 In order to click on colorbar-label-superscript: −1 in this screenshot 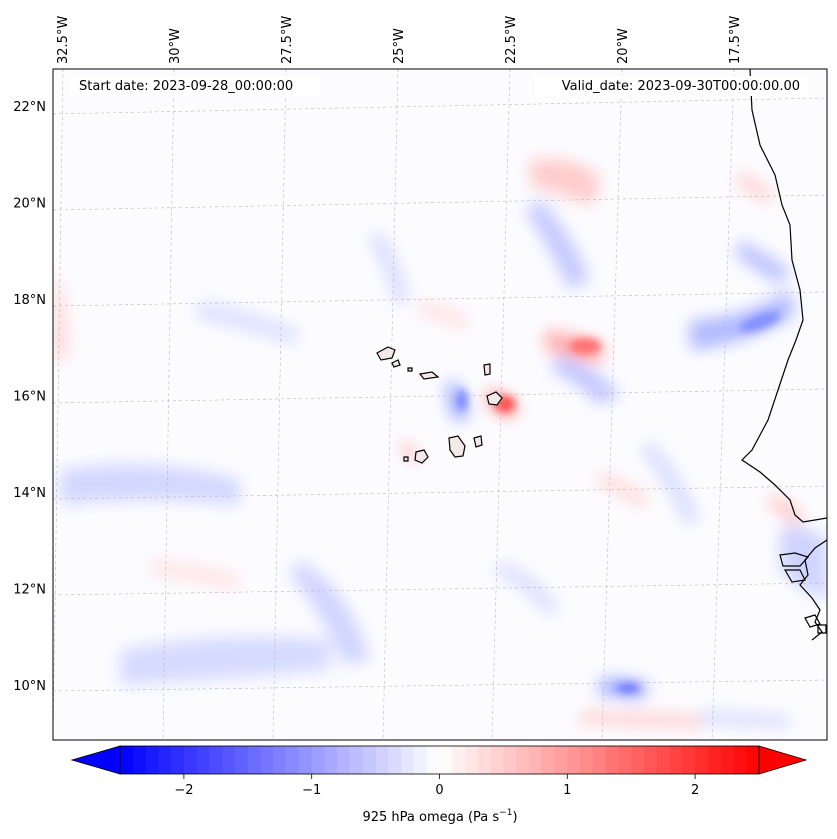, I will do `click(505, 813)`.